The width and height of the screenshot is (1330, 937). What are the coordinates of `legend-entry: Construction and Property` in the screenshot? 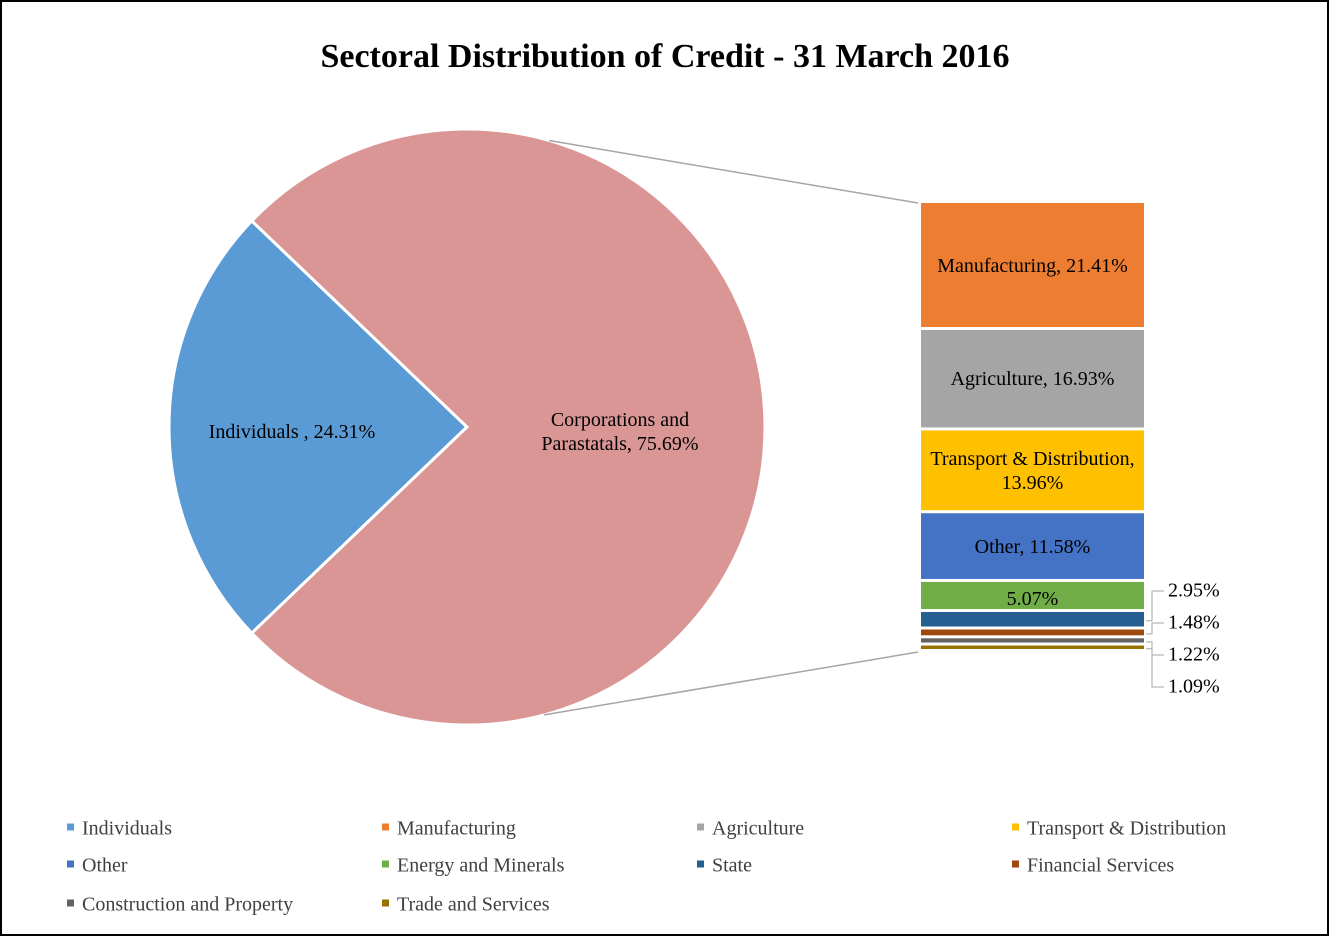 It's located at (180, 905).